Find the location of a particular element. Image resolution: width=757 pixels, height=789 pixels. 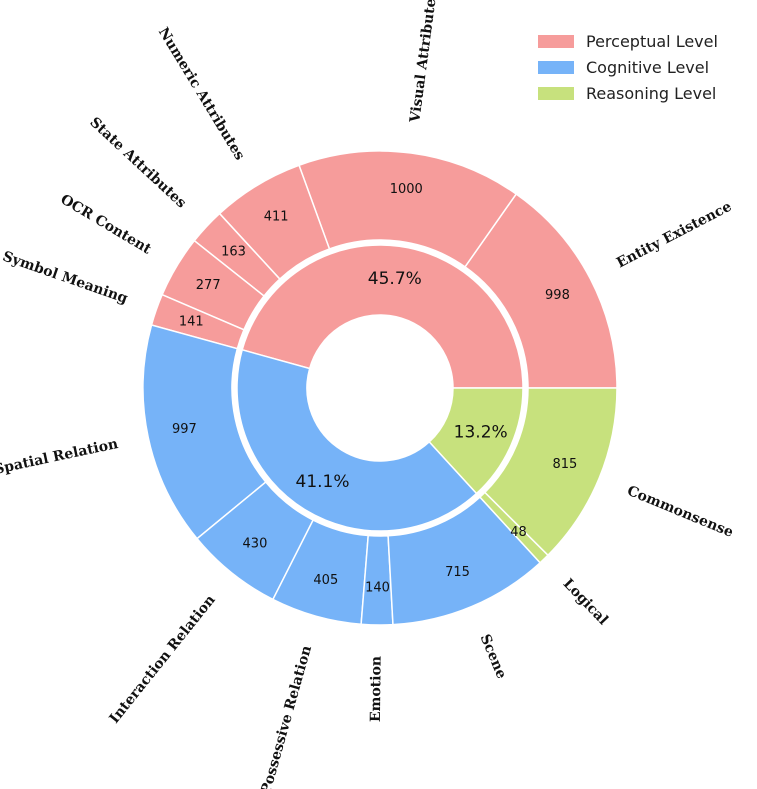

category-label-commonsense: Commonsense is located at coordinates (680, 512).